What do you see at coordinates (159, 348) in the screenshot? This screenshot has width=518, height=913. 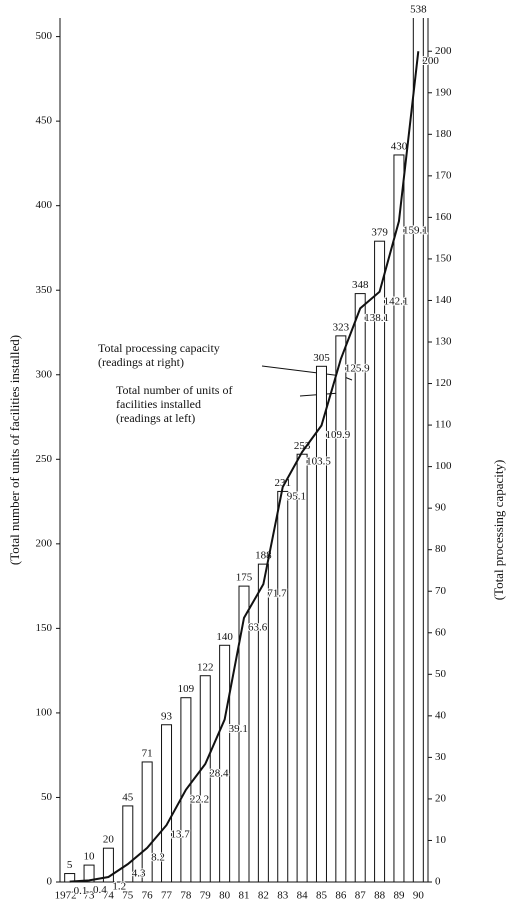 I see `legend-capacity: Total processing capacity` at bounding box center [159, 348].